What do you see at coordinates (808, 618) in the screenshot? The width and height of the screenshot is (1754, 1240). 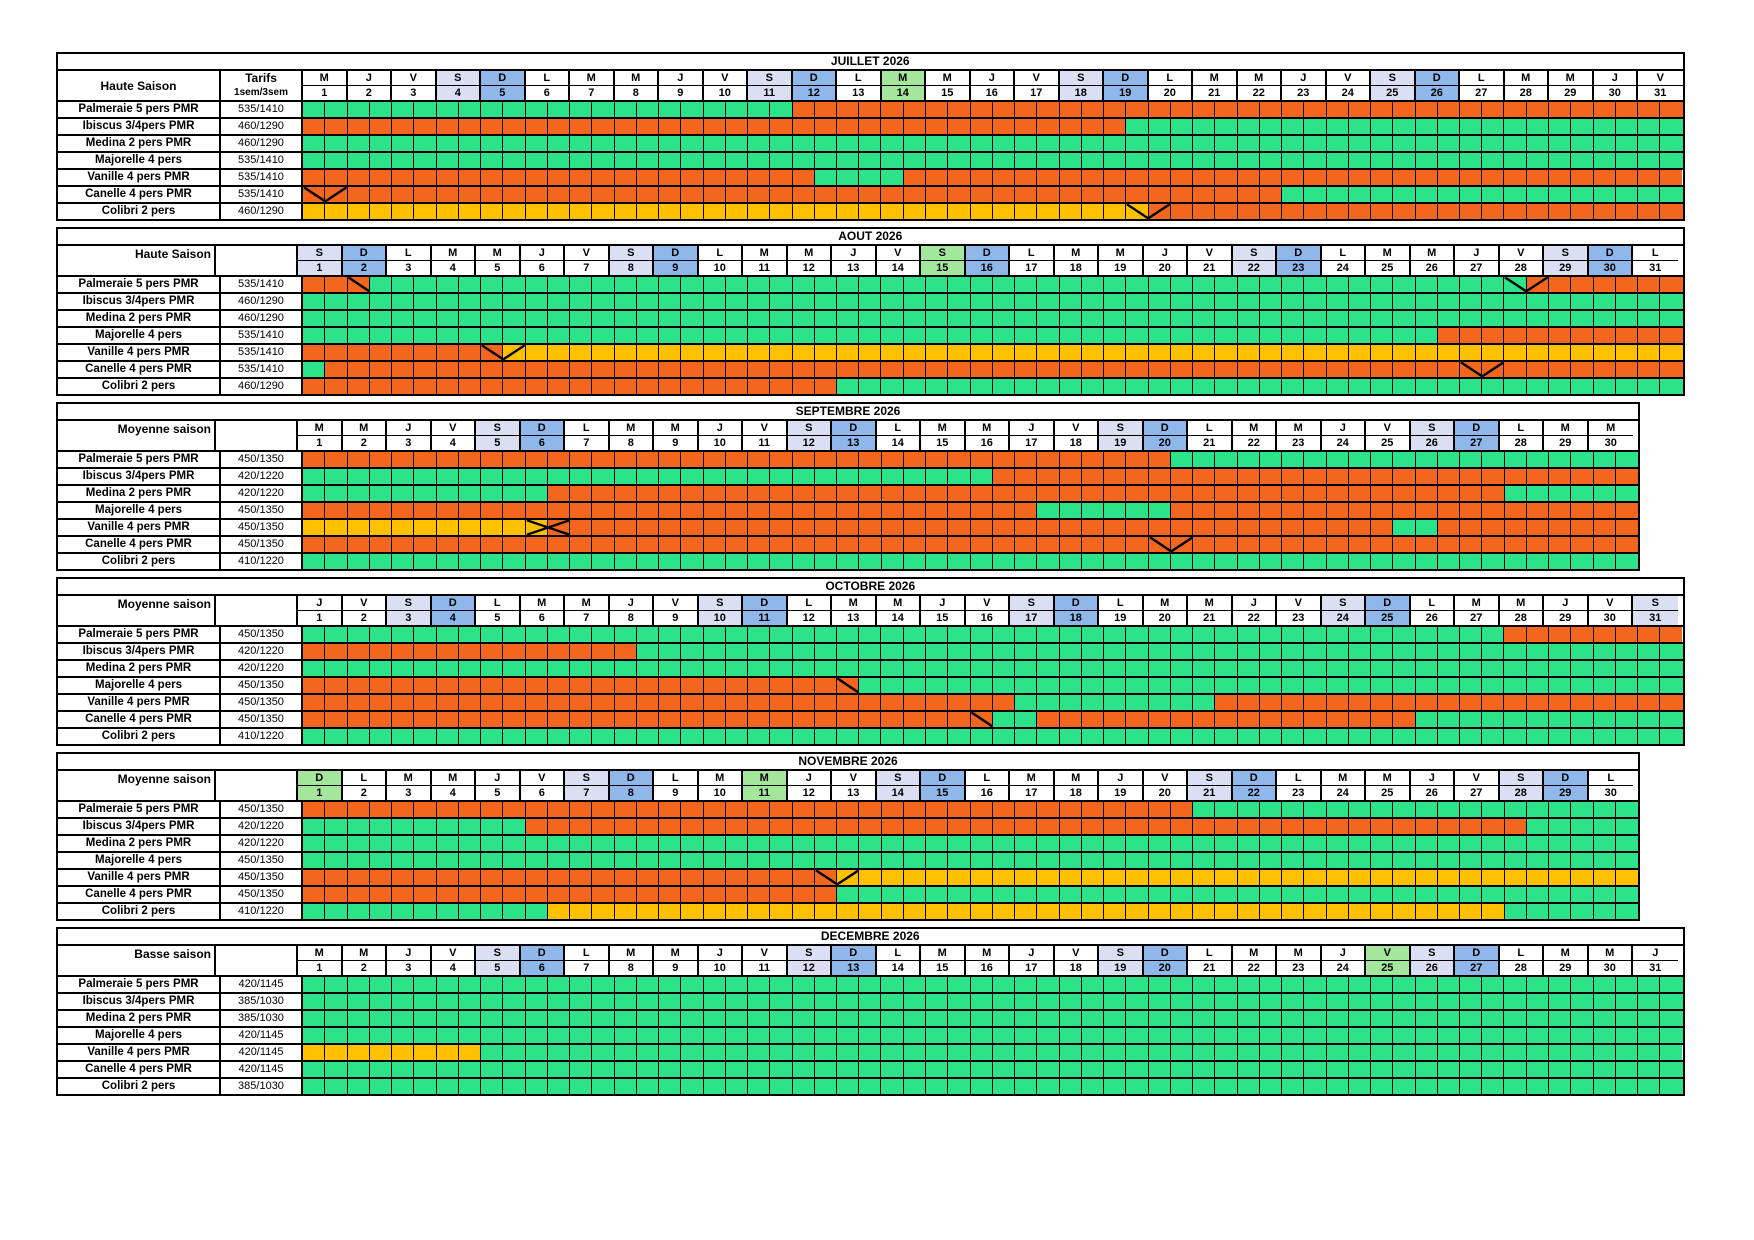 I see `day-number-cell: 12` at bounding box center [808, 618].